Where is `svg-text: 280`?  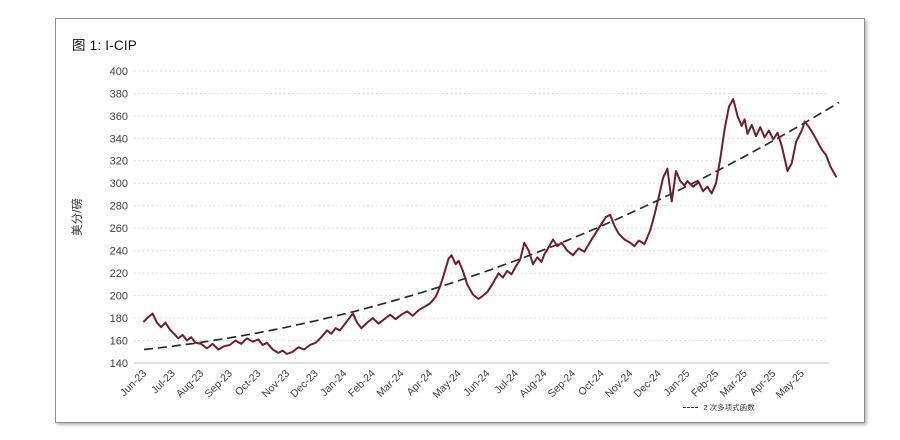
svg-text: 280 is located at coordinates (119, 207).